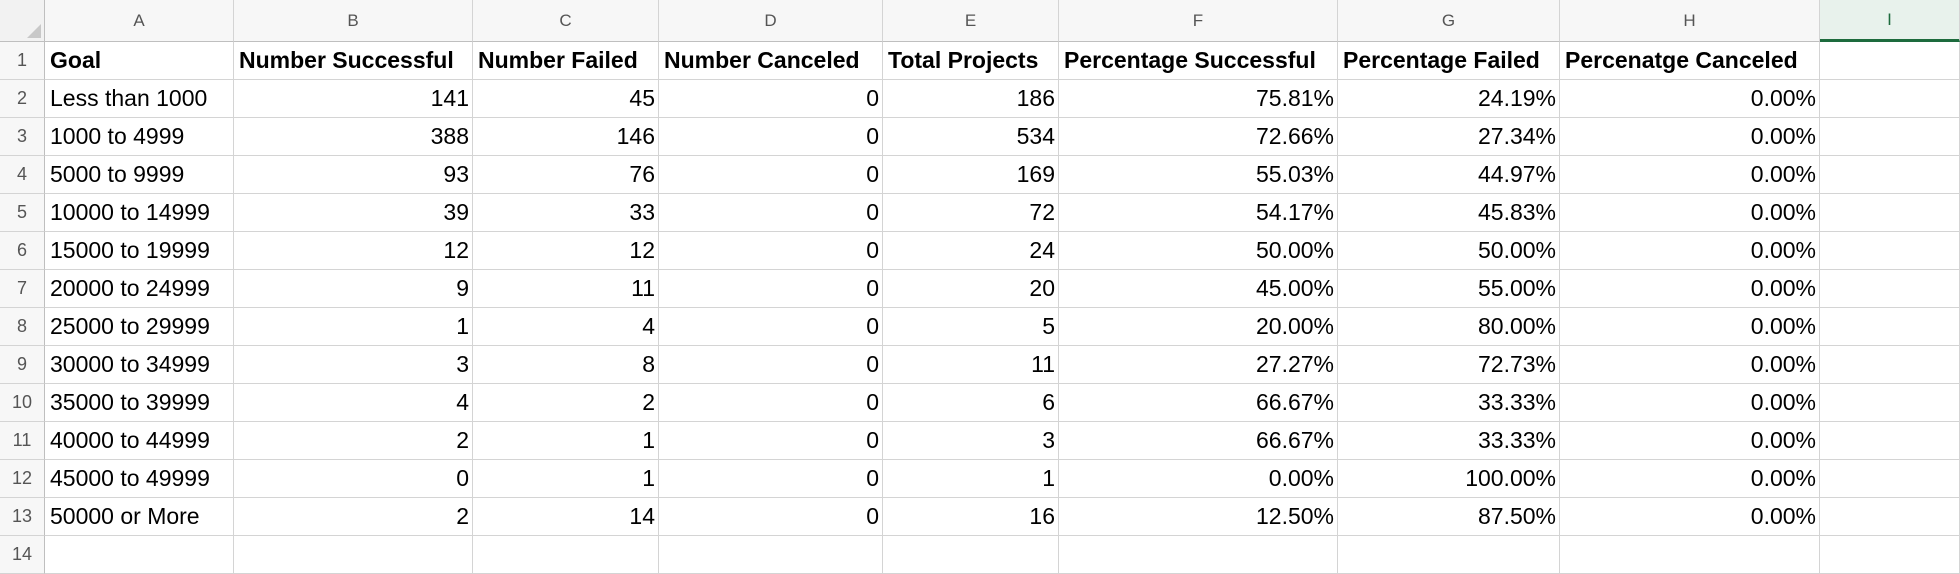 This screenshot has width=1960, height=574. I want to click on cell-i11, so click(1890, 441).